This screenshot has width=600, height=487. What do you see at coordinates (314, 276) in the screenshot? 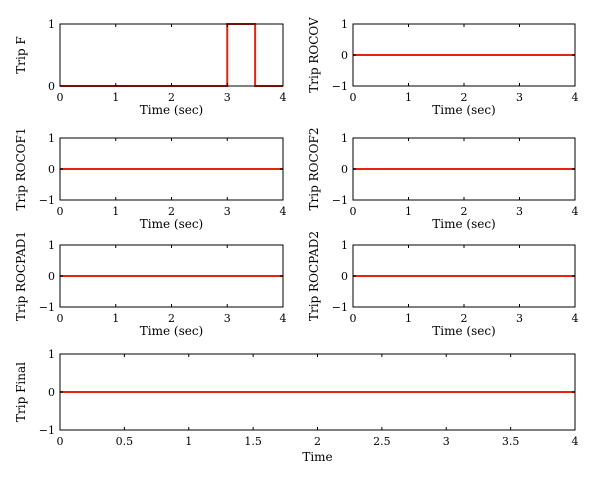
I see `y-axis-label: Trip ROCPAD2` at bounding box center [314, 276].